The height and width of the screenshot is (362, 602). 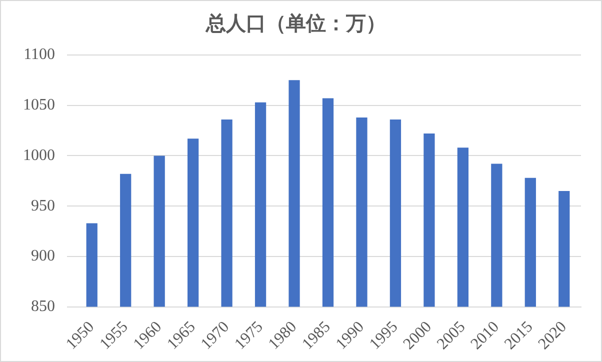 What do you see at coordinates (282, 336) in the screenshot?
I see `x-tick-label: 1980` at bounding box center [282, 336].